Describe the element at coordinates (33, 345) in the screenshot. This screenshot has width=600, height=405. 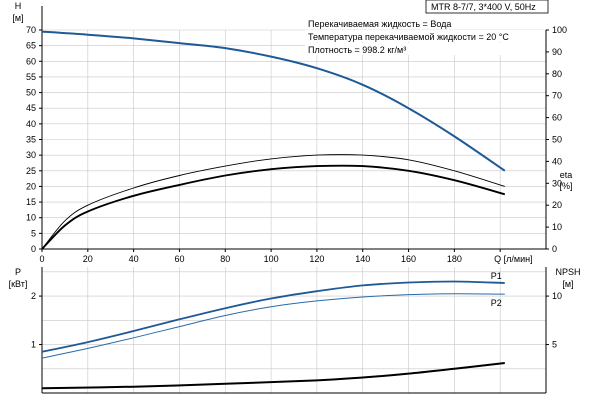
I see `power-tick-label: 1` at that location.